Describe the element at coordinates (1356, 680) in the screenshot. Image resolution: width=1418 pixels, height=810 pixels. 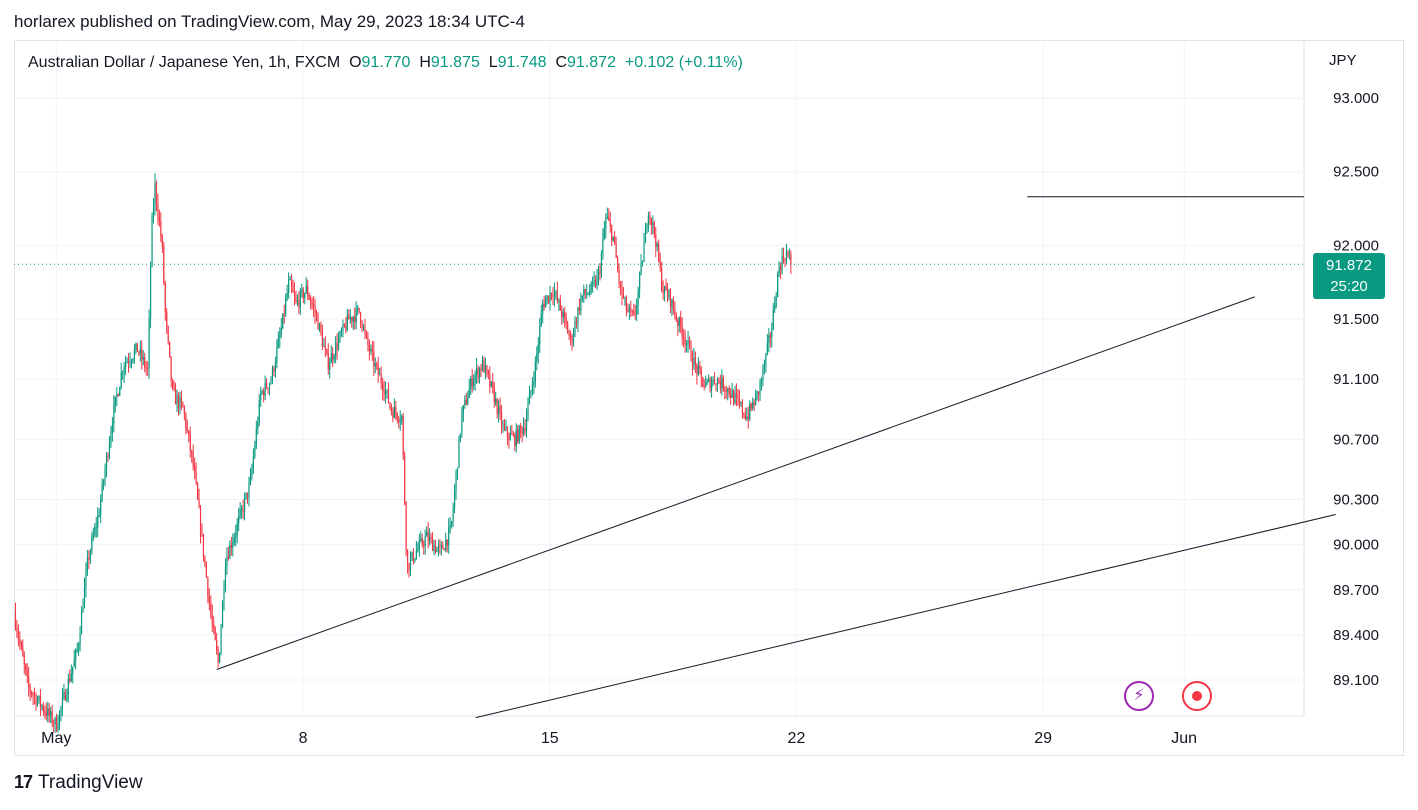
I see `y-tick-label: 89.100` at that location.